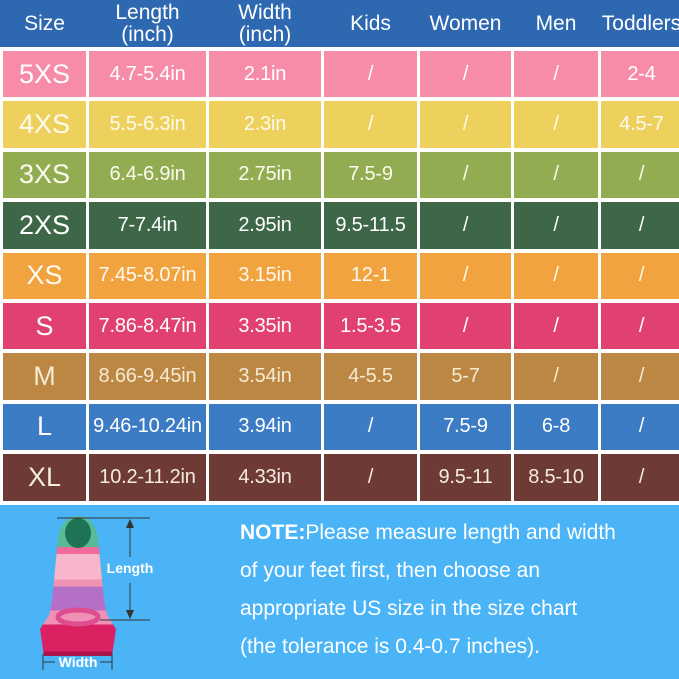 The image size is (679, 679). I want to click on size-cell: S, so click(44, 326).